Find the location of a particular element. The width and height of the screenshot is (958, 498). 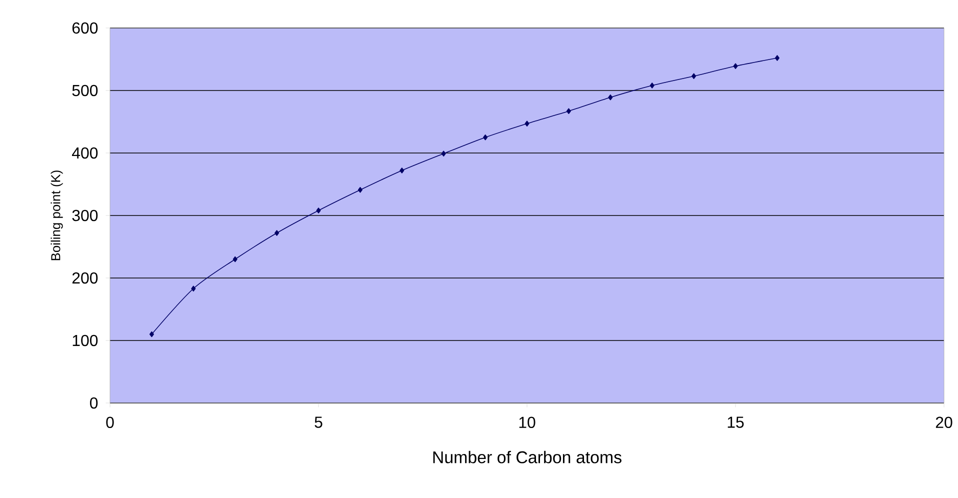

x-axis-title: Number of Carbon atoms is located at coordinates (527, 457).